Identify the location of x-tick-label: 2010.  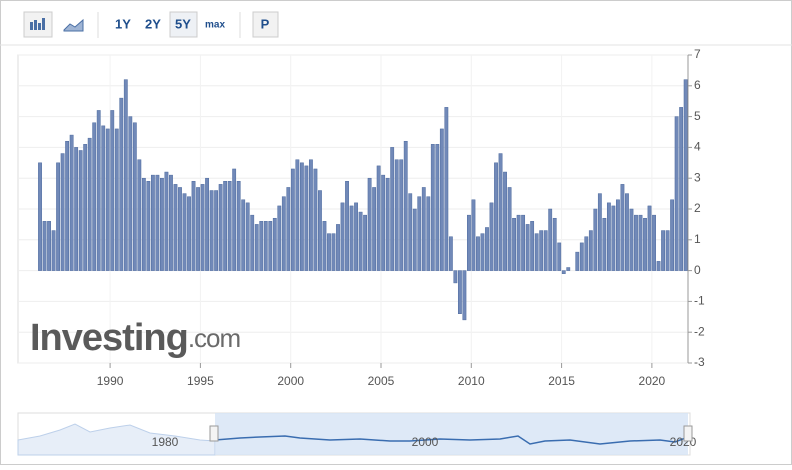
(471, 381).